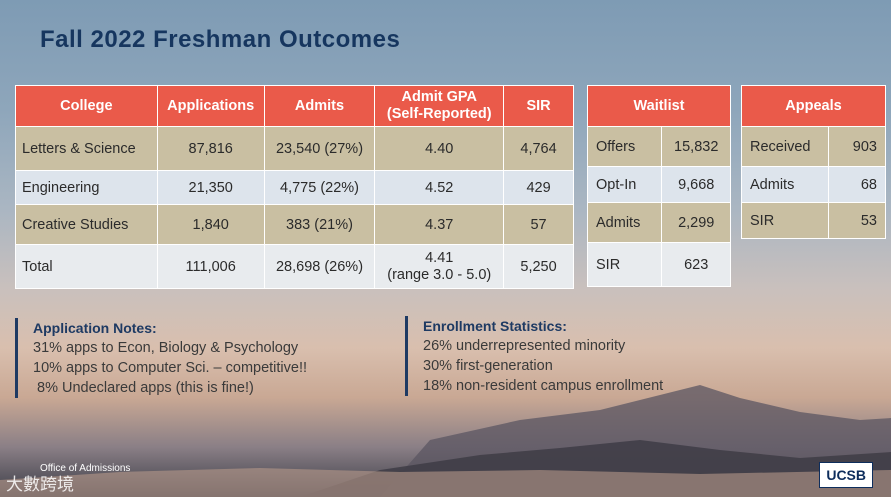 This screenshot has height=497, width=891. I want to click on application-note-line: 8% Undeclared apps (this is fine!), so click(143, 388).